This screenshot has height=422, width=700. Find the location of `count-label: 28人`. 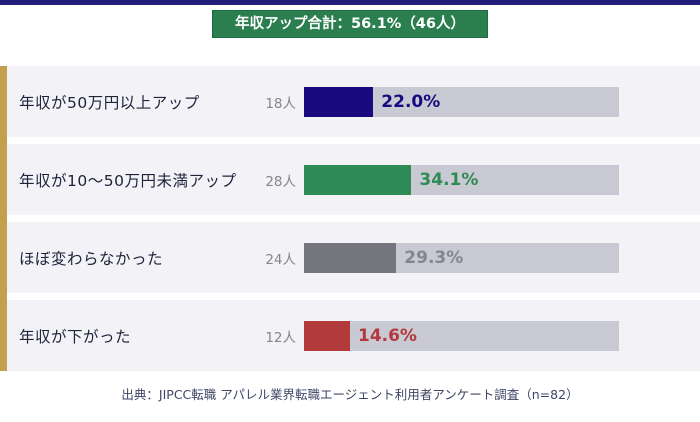

count-label: 28人 is located at coordinates (280, 181).